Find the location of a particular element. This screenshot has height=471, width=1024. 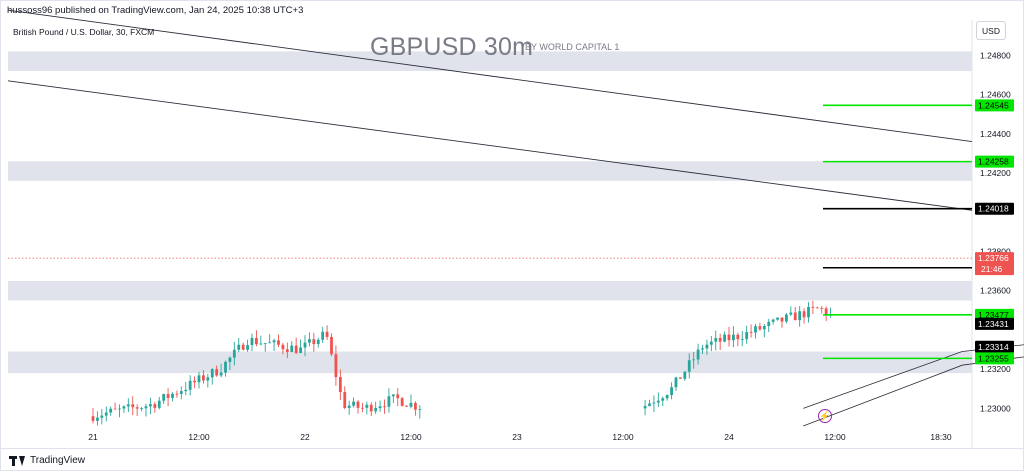

countdown-label: 21:46 is located at coordinates (992, 269).